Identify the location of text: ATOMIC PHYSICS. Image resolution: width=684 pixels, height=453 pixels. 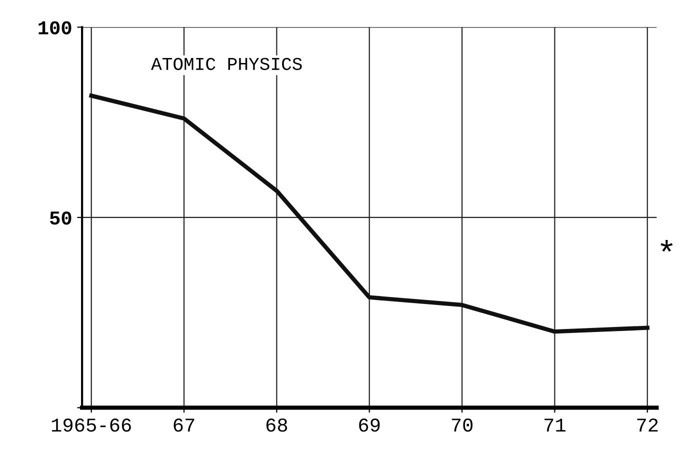
(226, 64).